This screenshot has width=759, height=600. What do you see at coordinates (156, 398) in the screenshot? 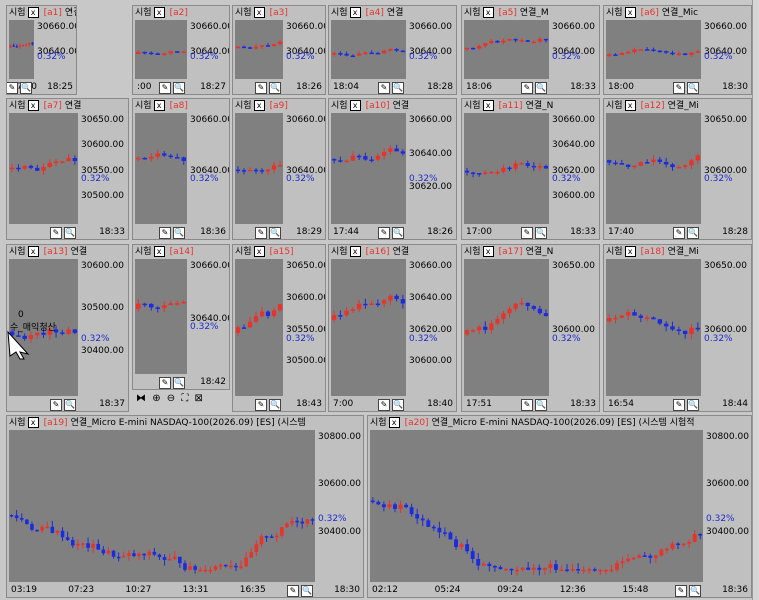
I see `zoom-in-icon: ⊕` at bounding box center [156, 398].